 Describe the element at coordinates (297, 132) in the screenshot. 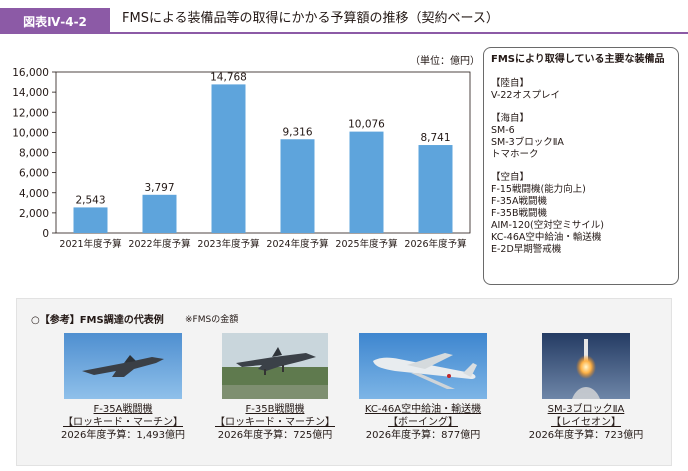

I see `bar-value-label: 9,316` at that location.